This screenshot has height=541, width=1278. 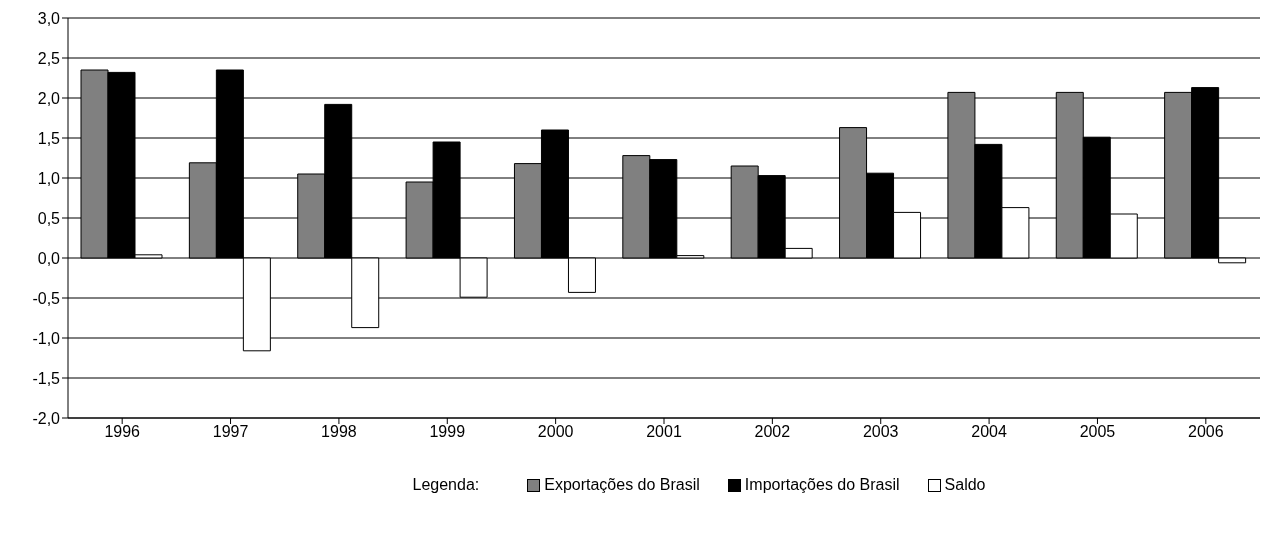 What do you see at coordinates (1097, 432) in the screenshot?
I see `x-tick-label: 2005` at bounding box center [1097, 432].